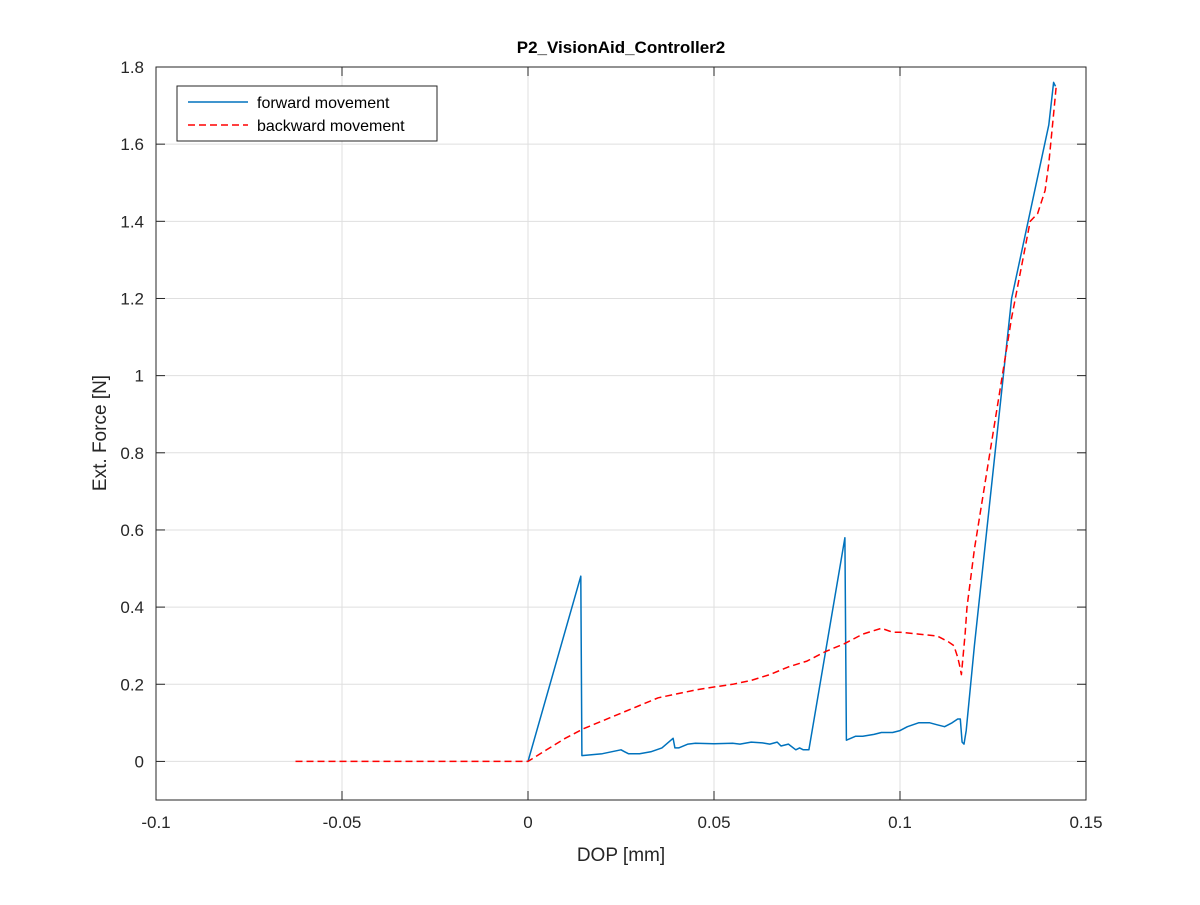 The image size is (1200, 905). I want to click on x-tick-label: 0, so click(527, 822).